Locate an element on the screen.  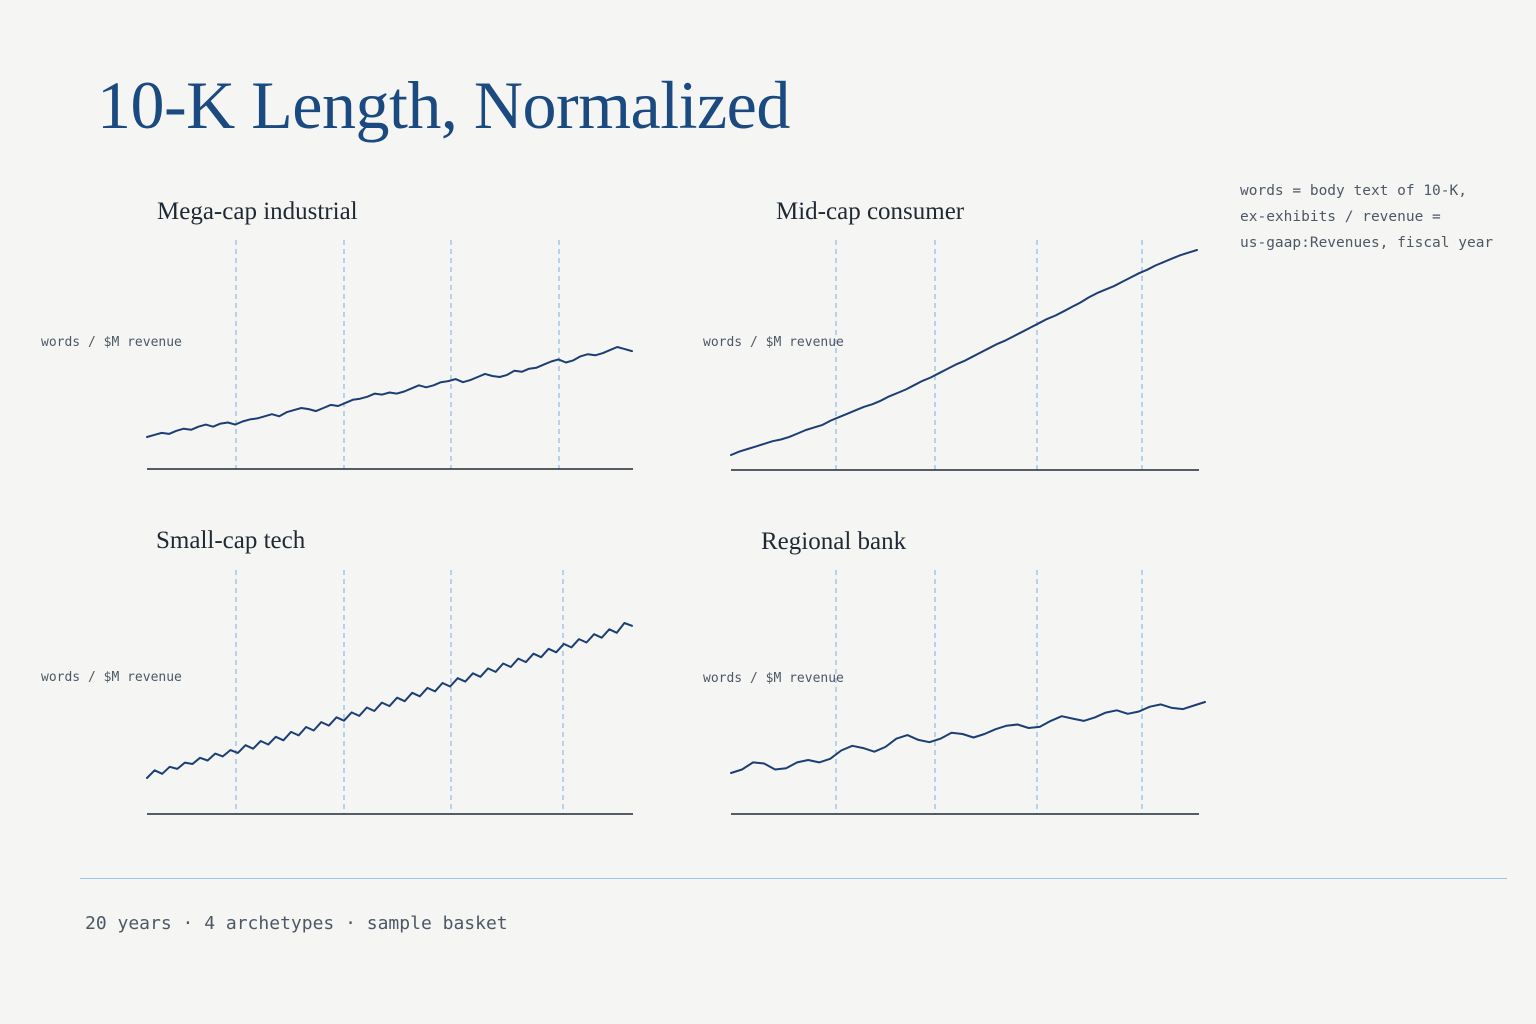
panel-title: Mega-cap industrial is located at coordinates (257, 211).